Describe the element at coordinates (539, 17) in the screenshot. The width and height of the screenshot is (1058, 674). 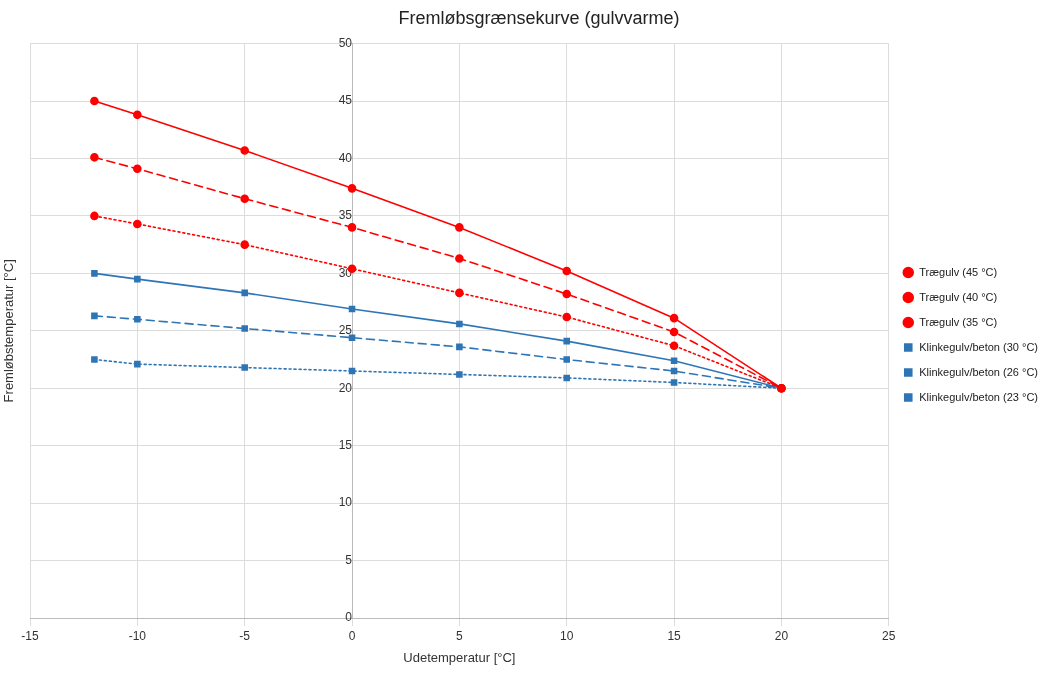
I see `chart-title: Fremløbsgrænsekurve (gulvvarme)` at that location.